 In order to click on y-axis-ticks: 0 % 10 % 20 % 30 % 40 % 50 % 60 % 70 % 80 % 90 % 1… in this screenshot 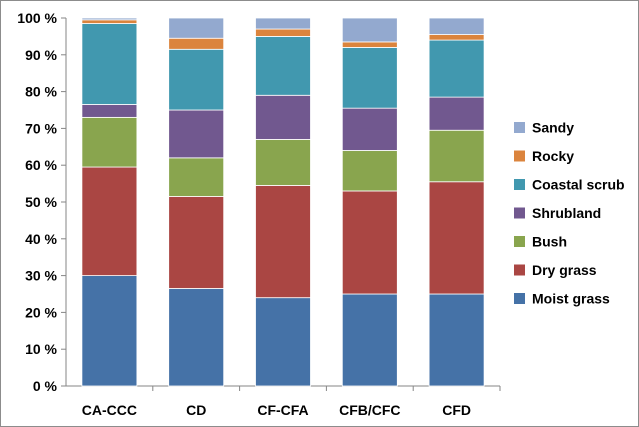, I will do `click(41, 202)`.